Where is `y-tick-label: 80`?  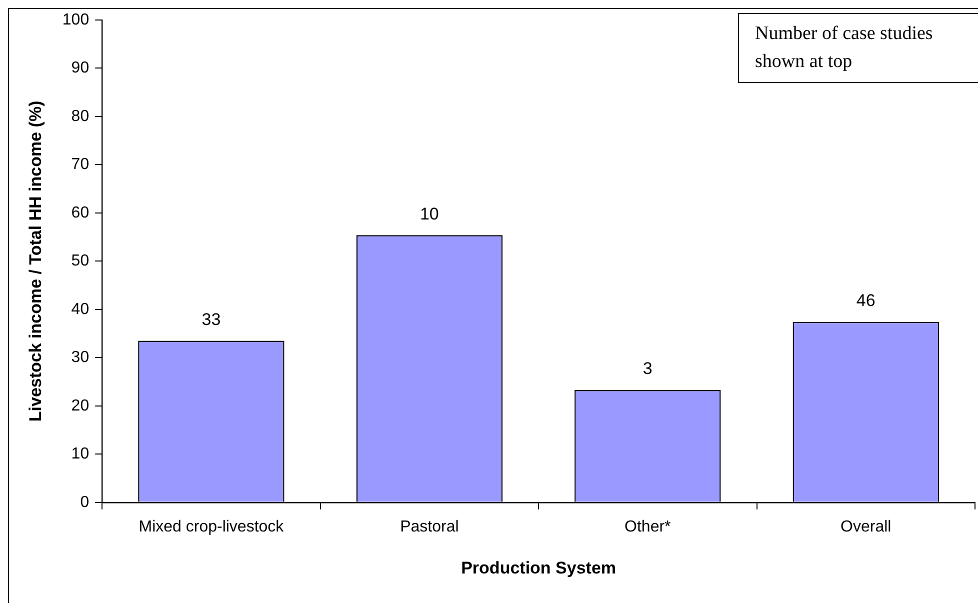
y-tick-label: 80 is located at coordinates (80, 116).